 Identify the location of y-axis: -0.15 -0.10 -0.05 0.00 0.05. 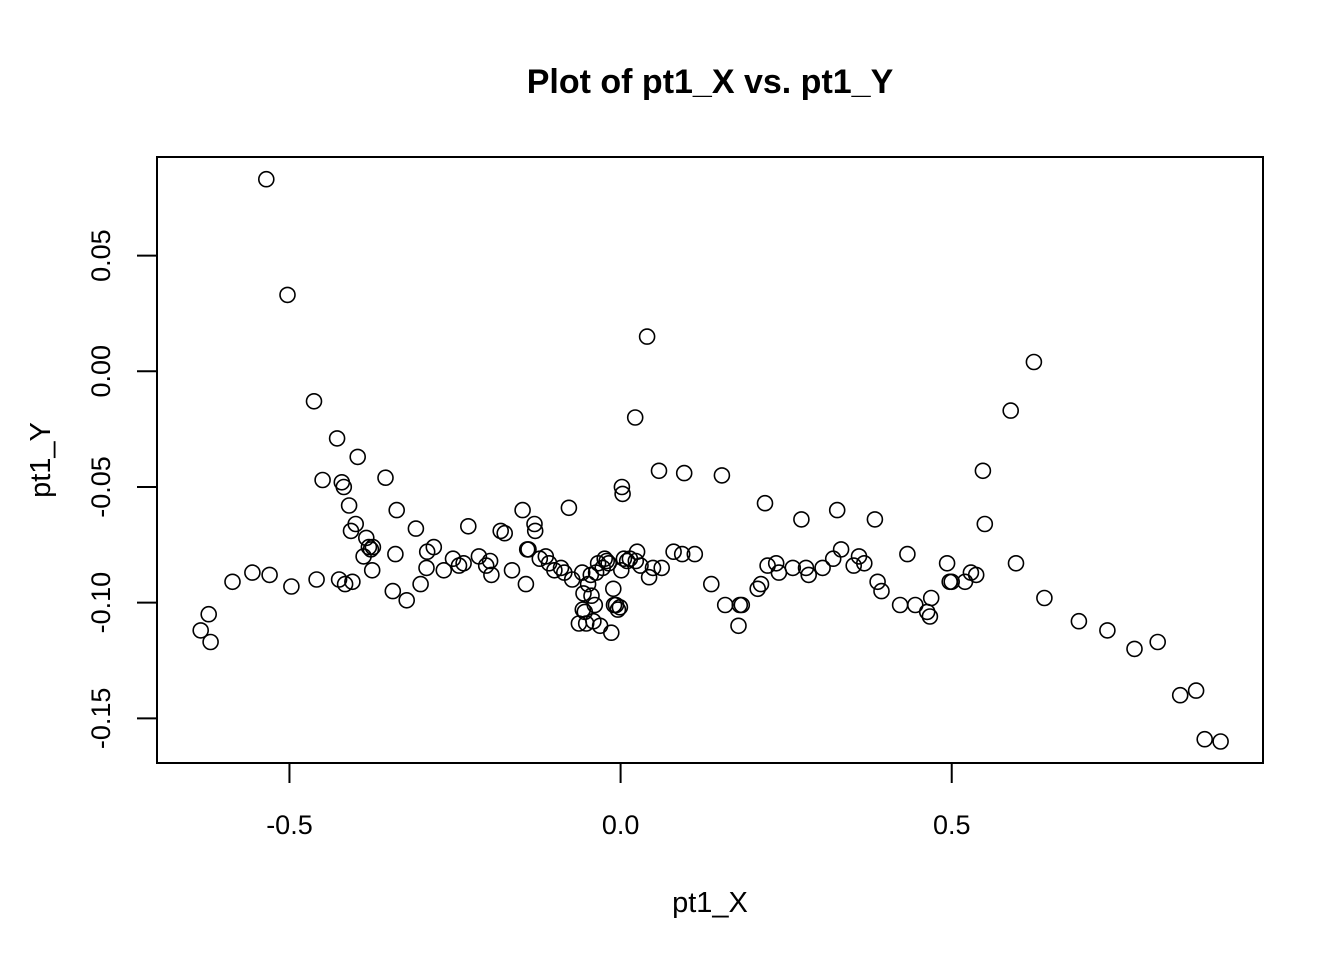
(122, 489).